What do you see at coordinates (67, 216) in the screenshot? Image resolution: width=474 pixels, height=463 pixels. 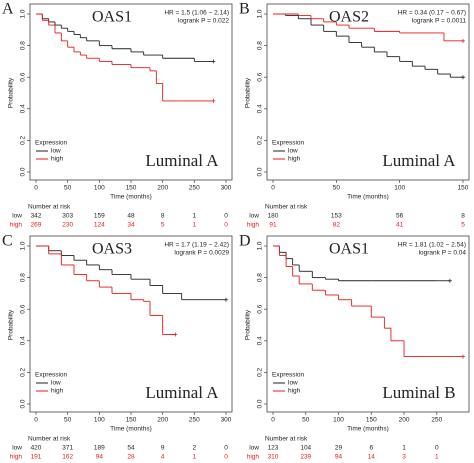 I see `risk-count: 303` at bounding box center [67, 216].